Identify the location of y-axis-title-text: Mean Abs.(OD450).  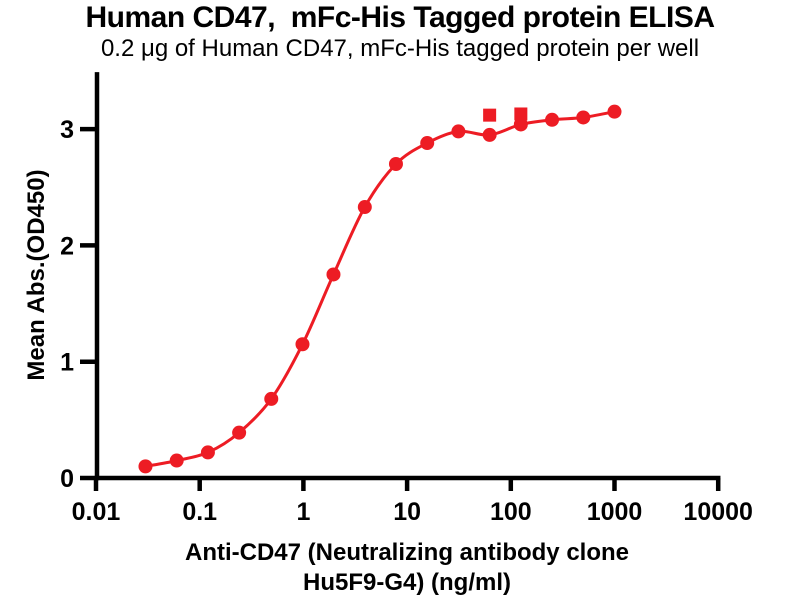
(36, 275).